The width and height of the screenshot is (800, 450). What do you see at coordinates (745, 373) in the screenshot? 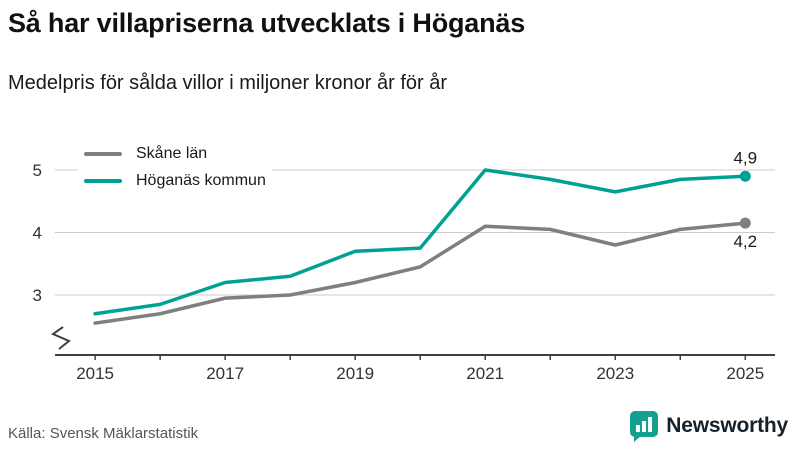
I see `x-axis-label: 2025` at bounding box center [745, 373].